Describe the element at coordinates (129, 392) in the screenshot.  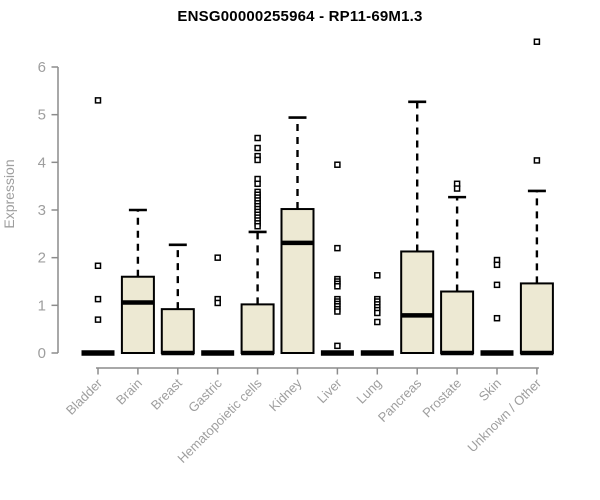
I see `x-category-label: Brain` at that location.